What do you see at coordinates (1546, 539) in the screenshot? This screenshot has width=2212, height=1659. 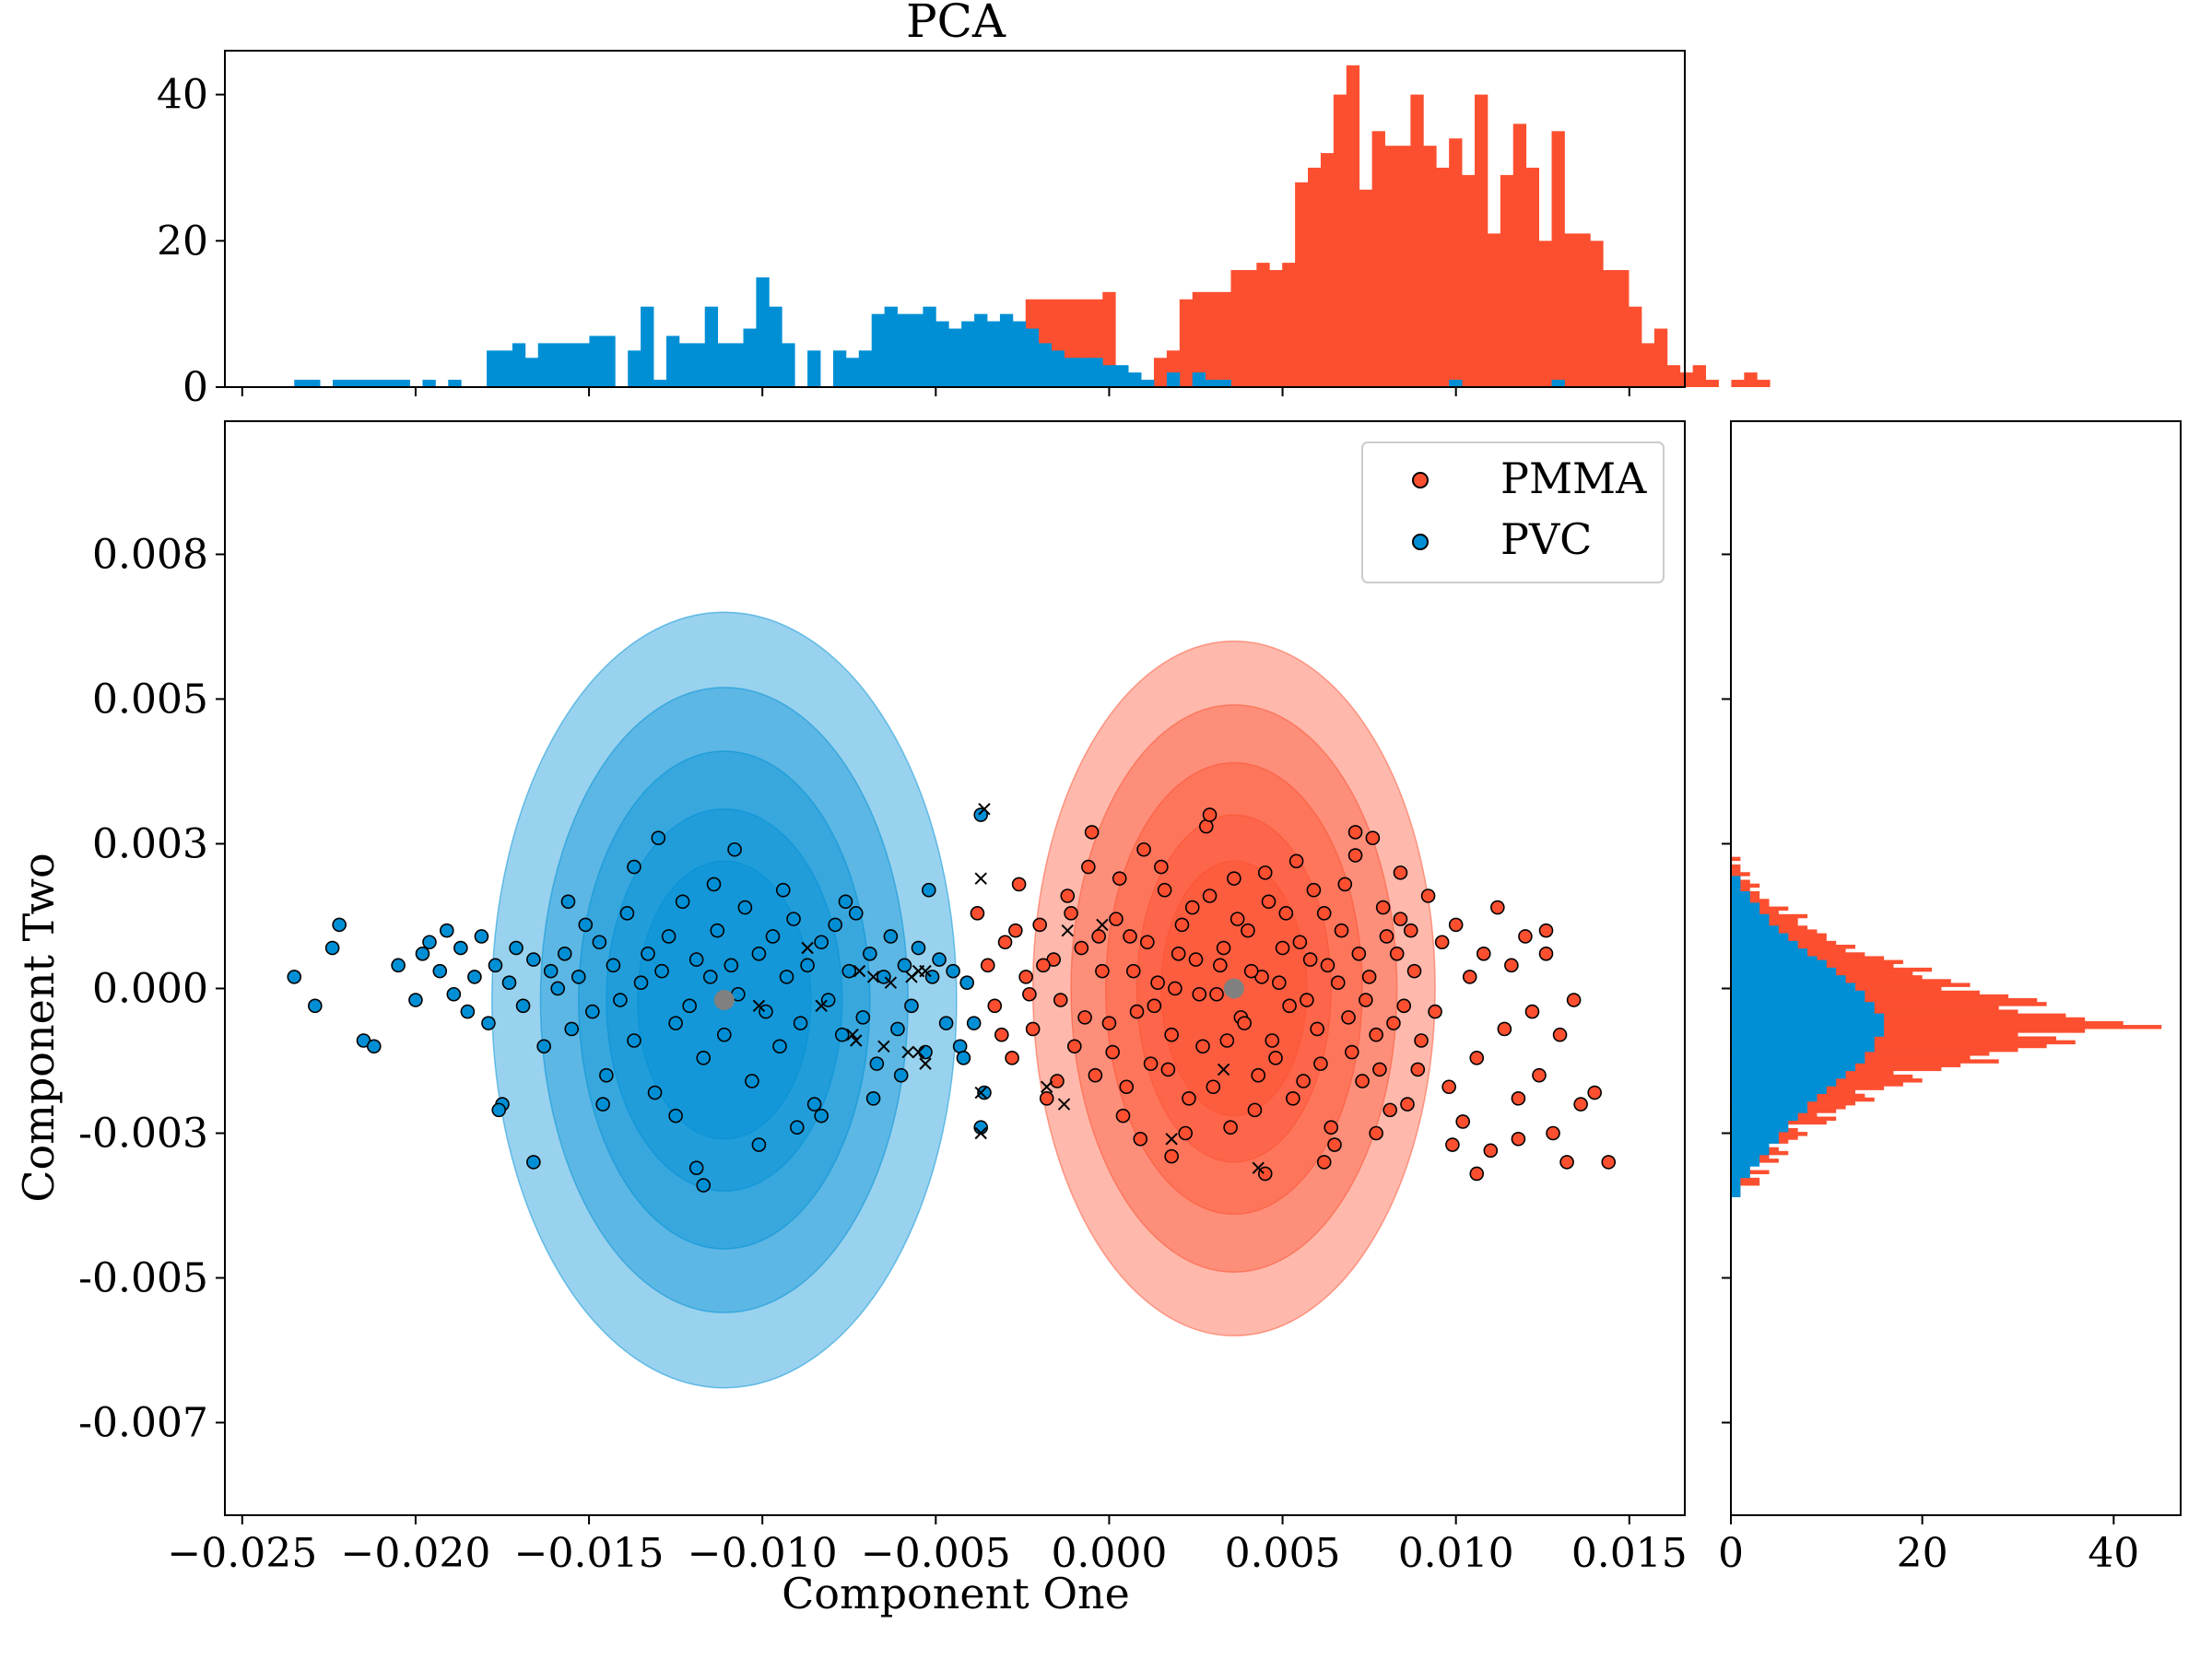 I see `legend-pvc-label: PVC` at bounding box center [1546, 539].